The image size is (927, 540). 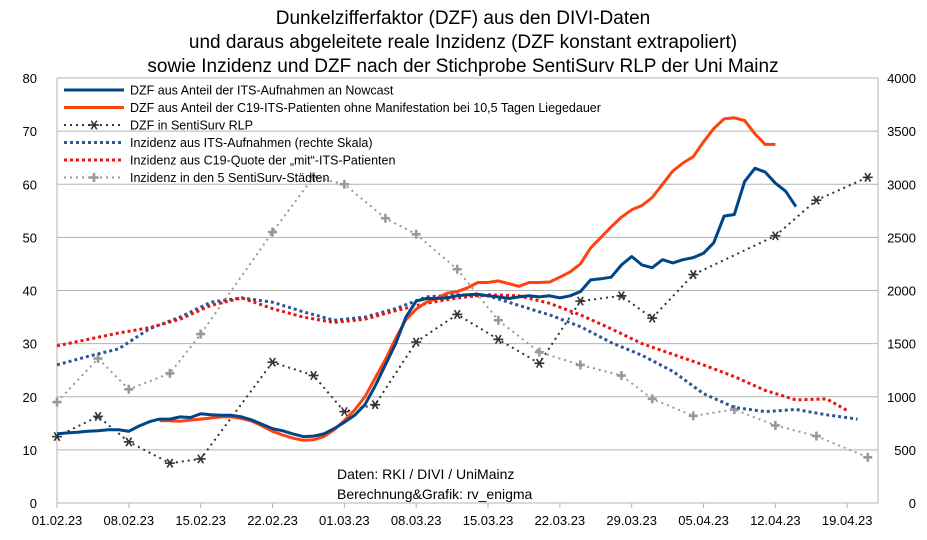 I want to click on x-tick-label-01.02.23: 01.02.23, so click(x=57, y=520).